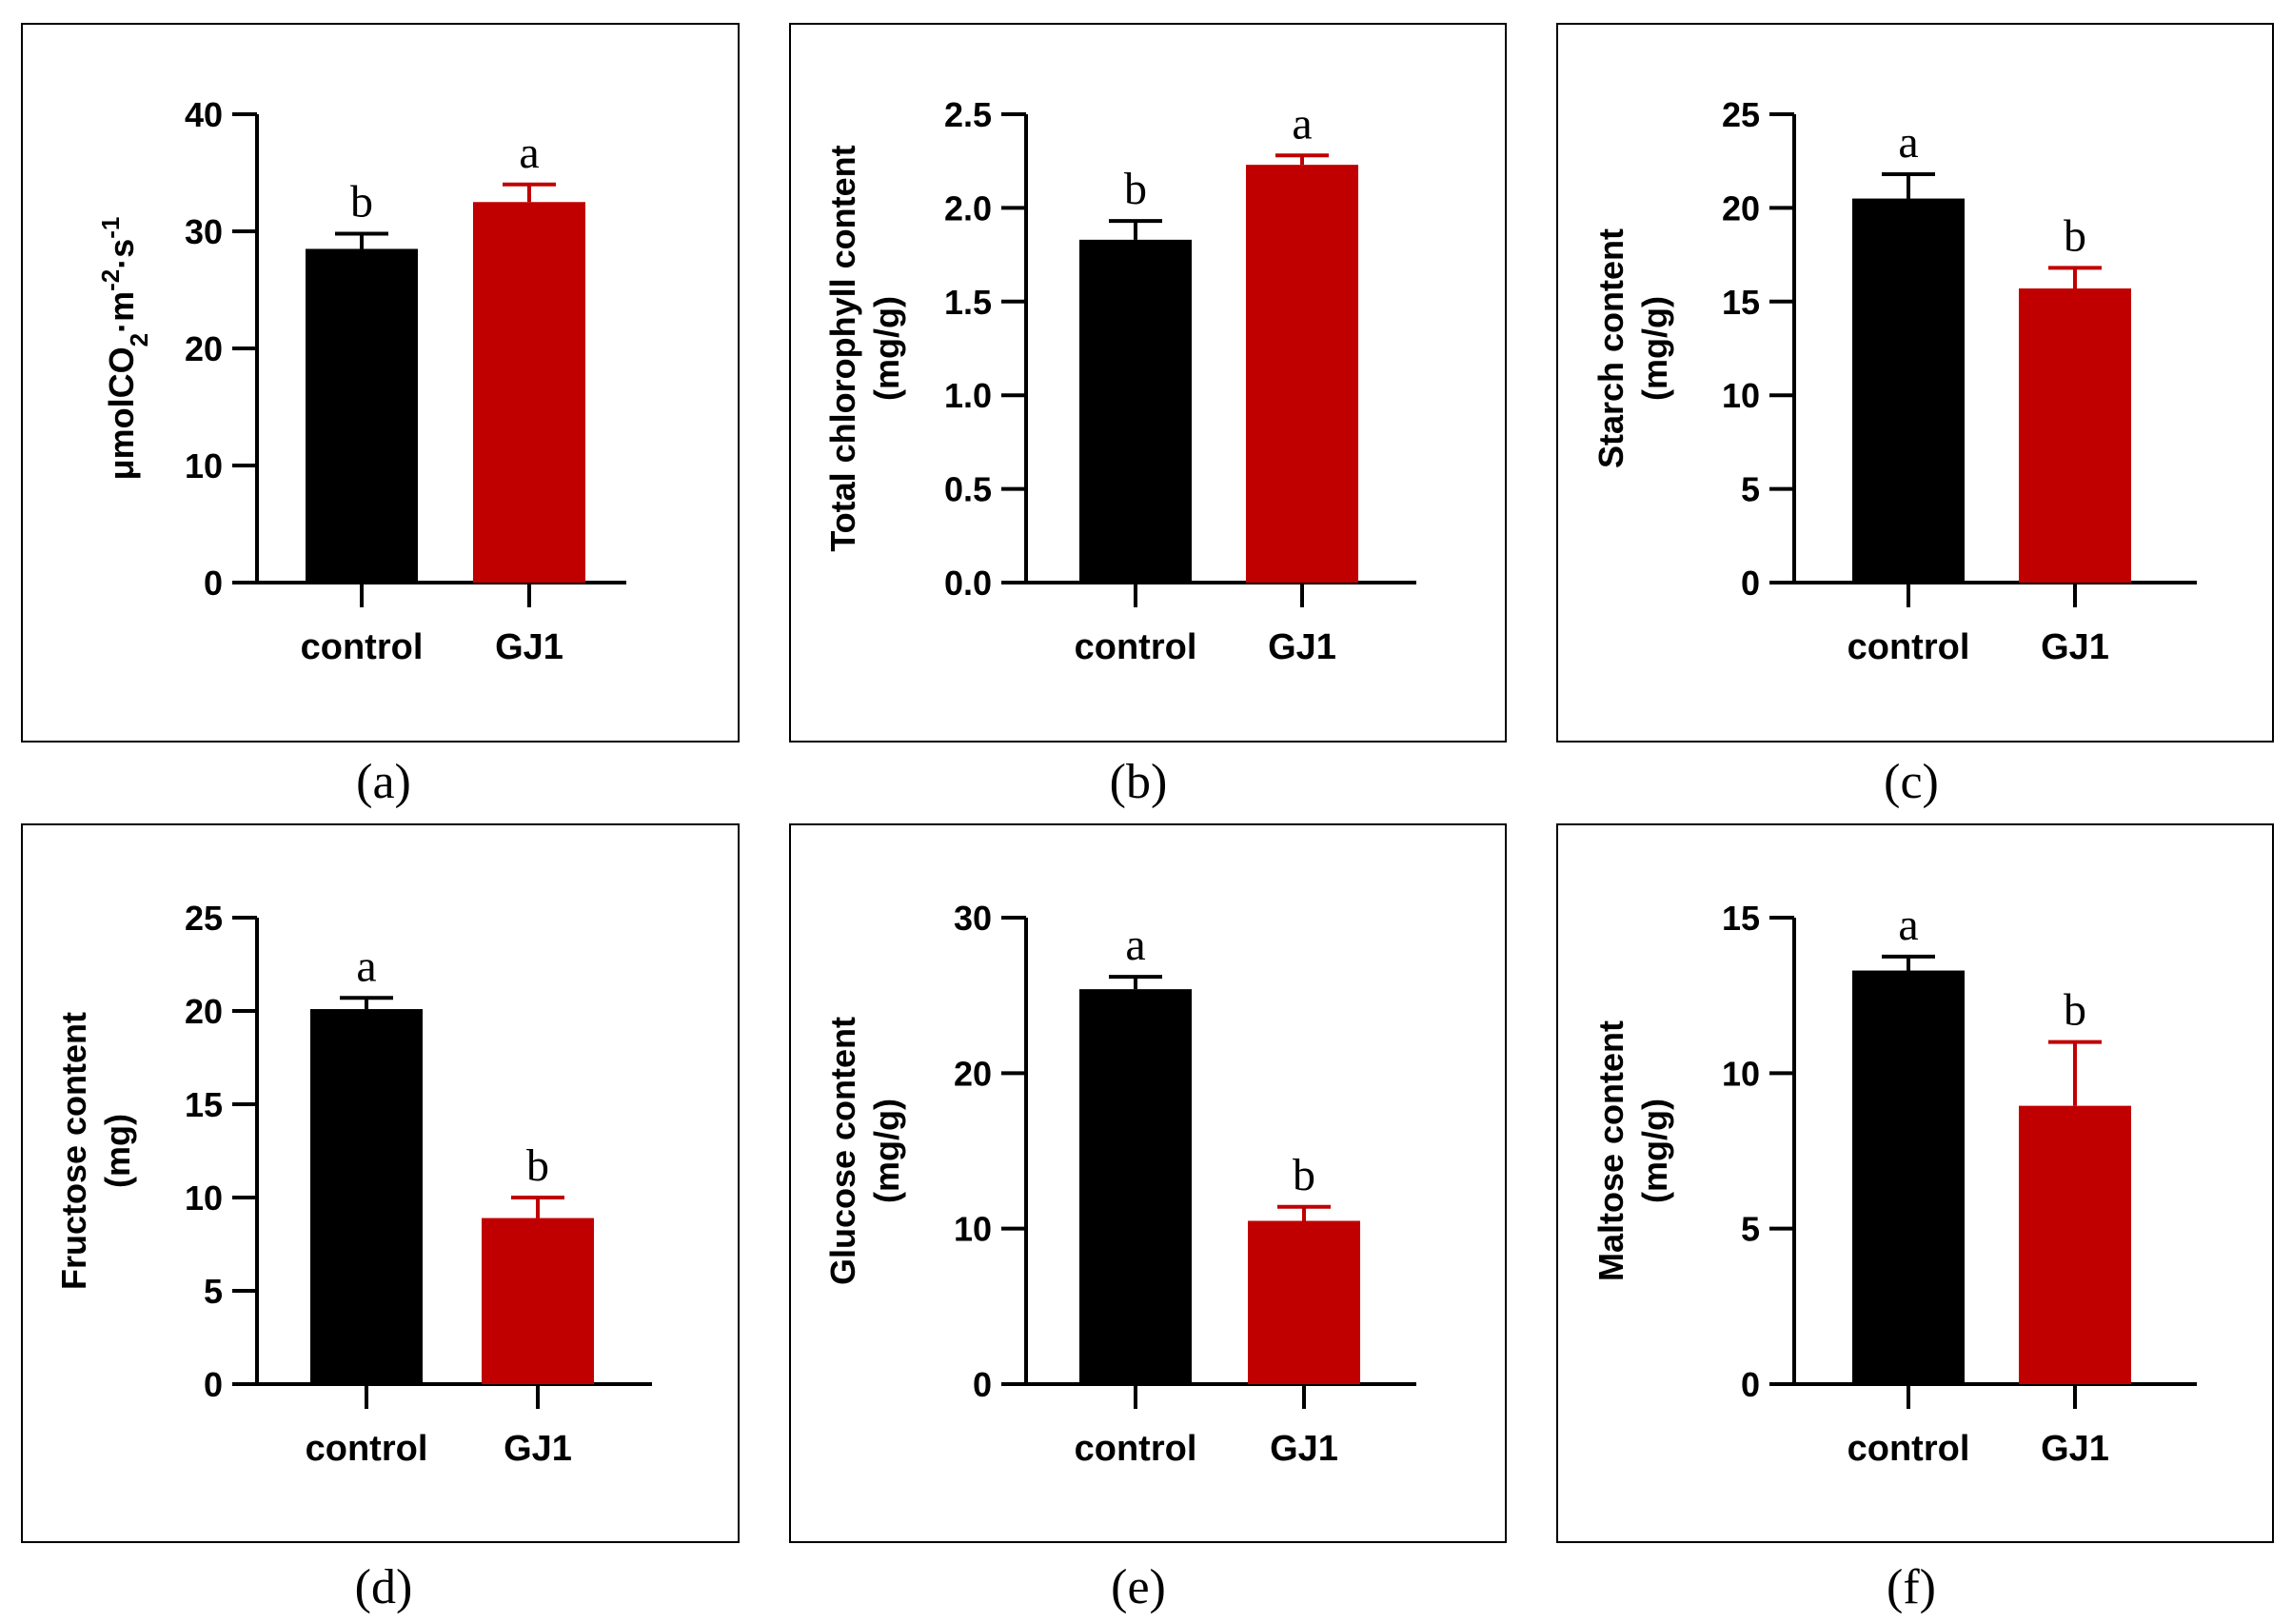 The height and width of the screenshot is (1624, 2292). What do you see at coordinates (73, 1151) in the screenshot?
I see `y-axis-label: Fructose content` at bounding box center [73, 1151].